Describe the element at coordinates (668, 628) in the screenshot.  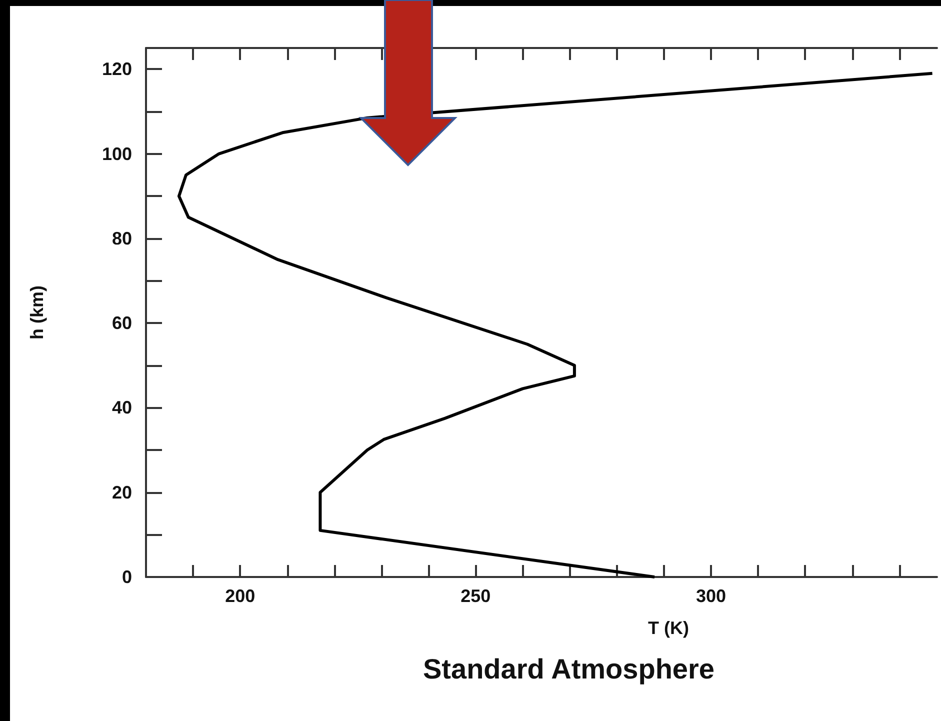
I see `x-axis-title: T (K)` at that location.